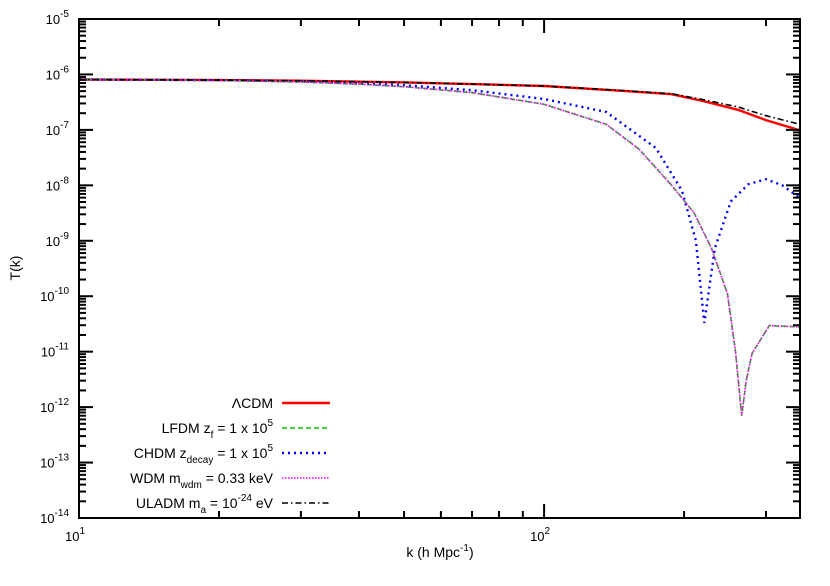 The height and width of the screenshot is (586, 830). I want to click on y-tick-label: 10⁻¹¹, so click(55, 351).